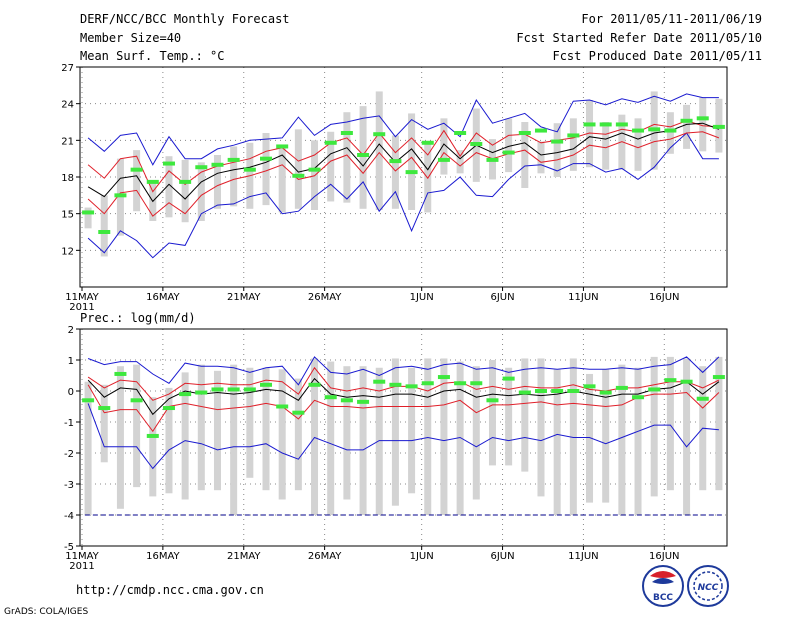  Describe the element at coordinates (67, 251) in the screenshot. I see `y-tick-label: 12` at that location.